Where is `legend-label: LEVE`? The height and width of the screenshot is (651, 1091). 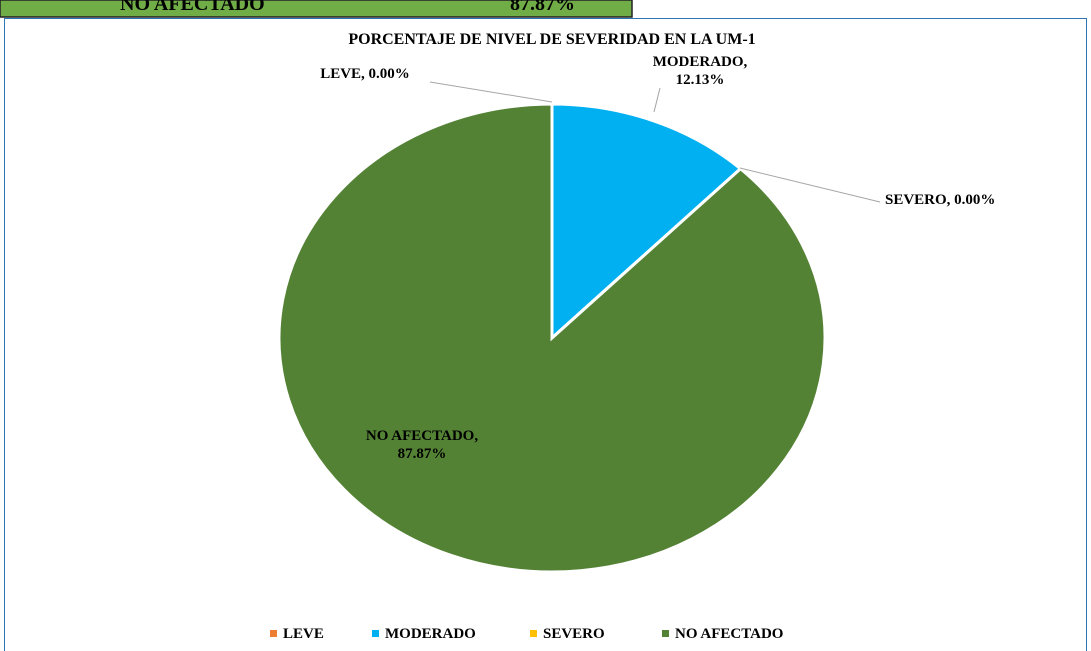
legend-label: LEVE is located at coordinates (303, 634).